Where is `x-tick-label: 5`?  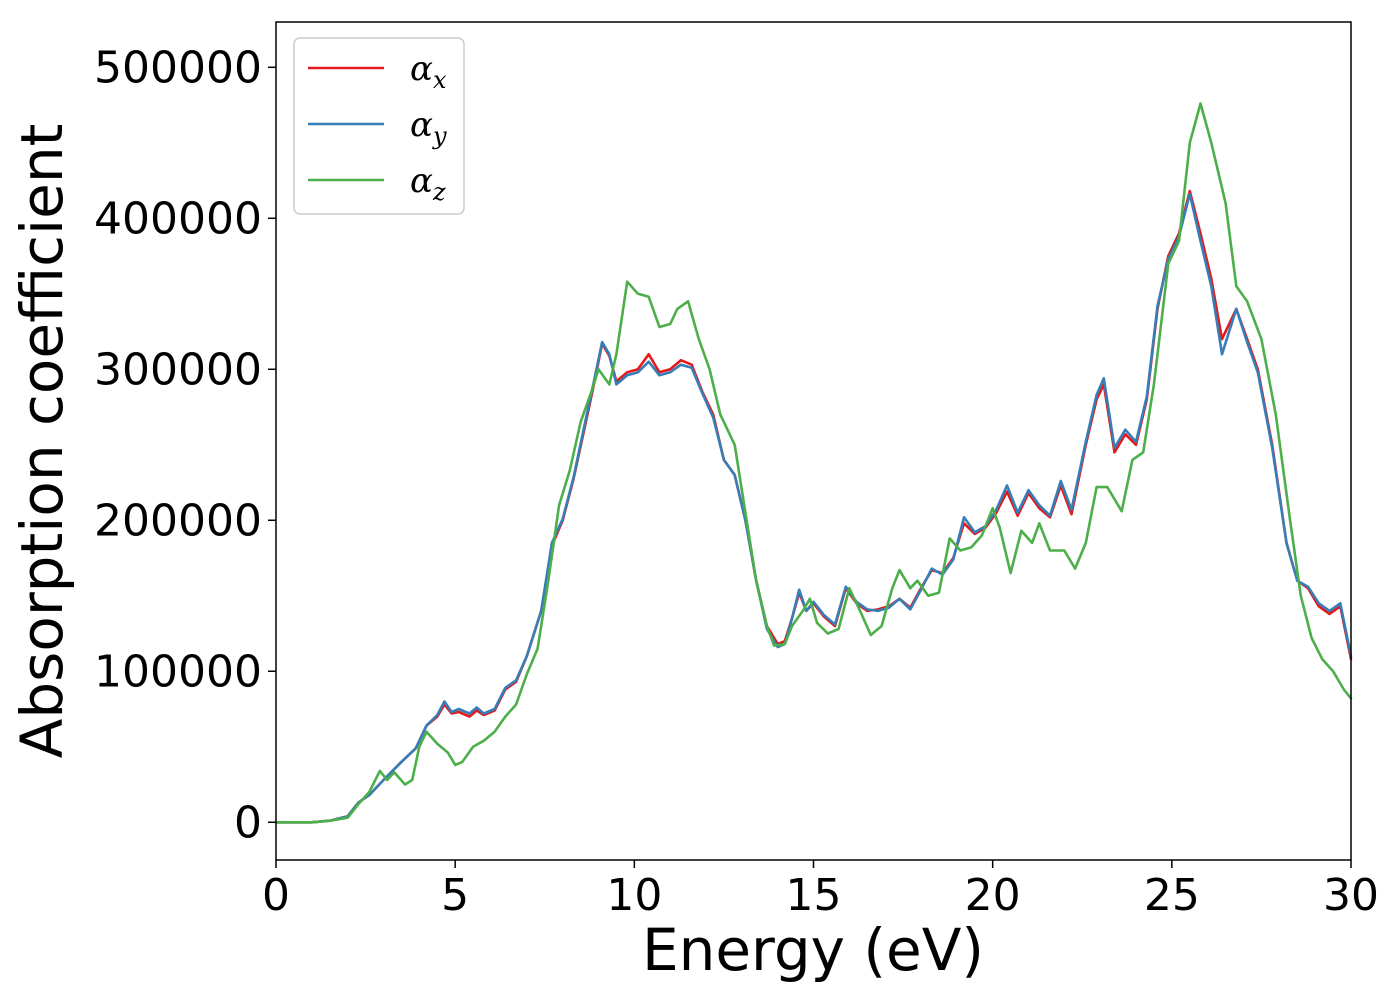 x-tick-label: 5 is located at coordinates (455, 895).